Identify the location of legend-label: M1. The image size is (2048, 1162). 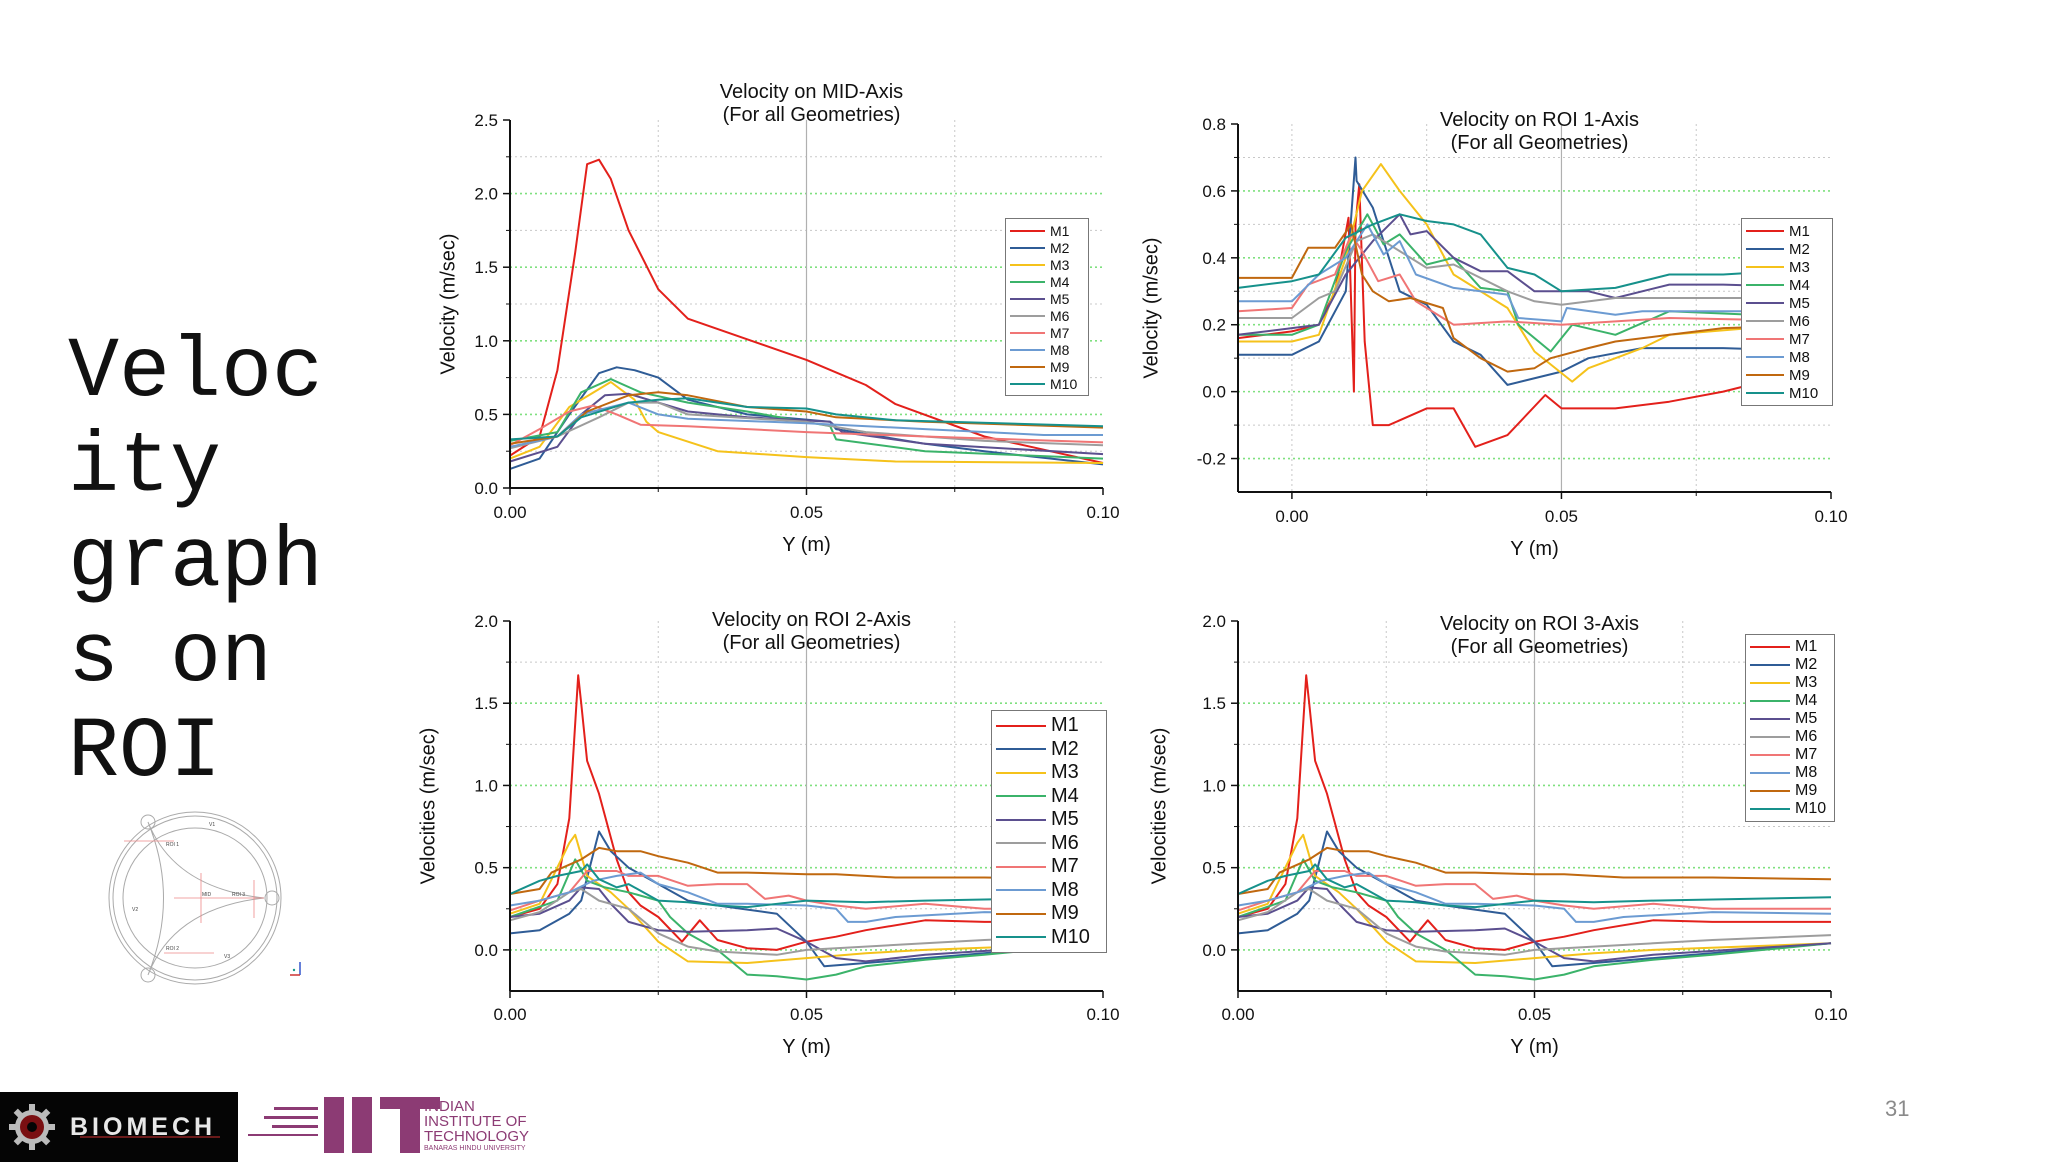
(1065, 725).